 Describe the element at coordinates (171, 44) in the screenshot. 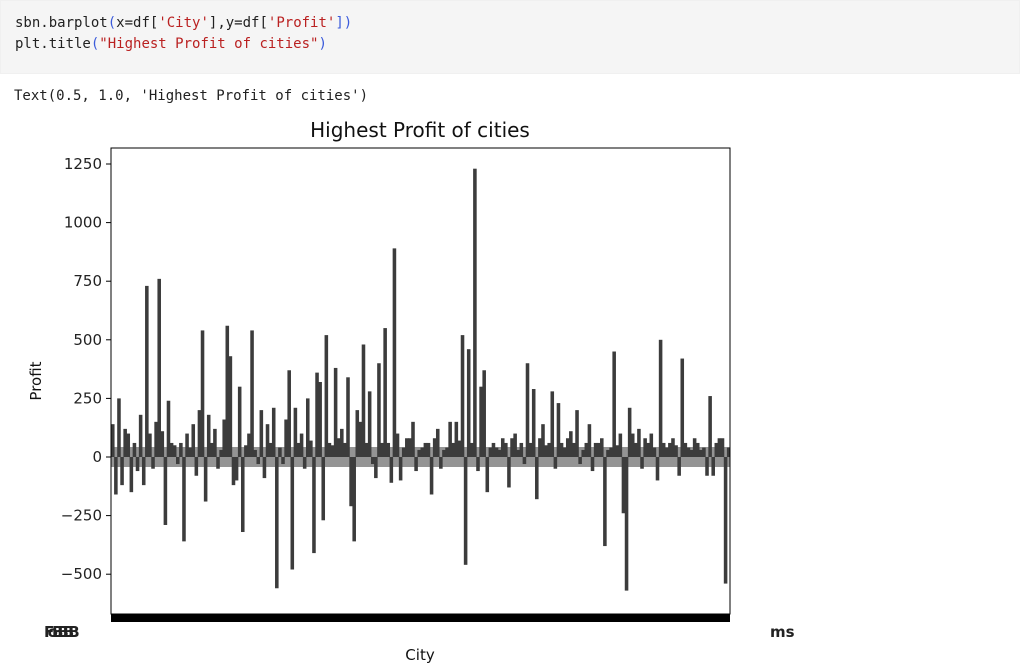

I see `code-line-2: plt.title("Highest Profit of cities")` at that location.